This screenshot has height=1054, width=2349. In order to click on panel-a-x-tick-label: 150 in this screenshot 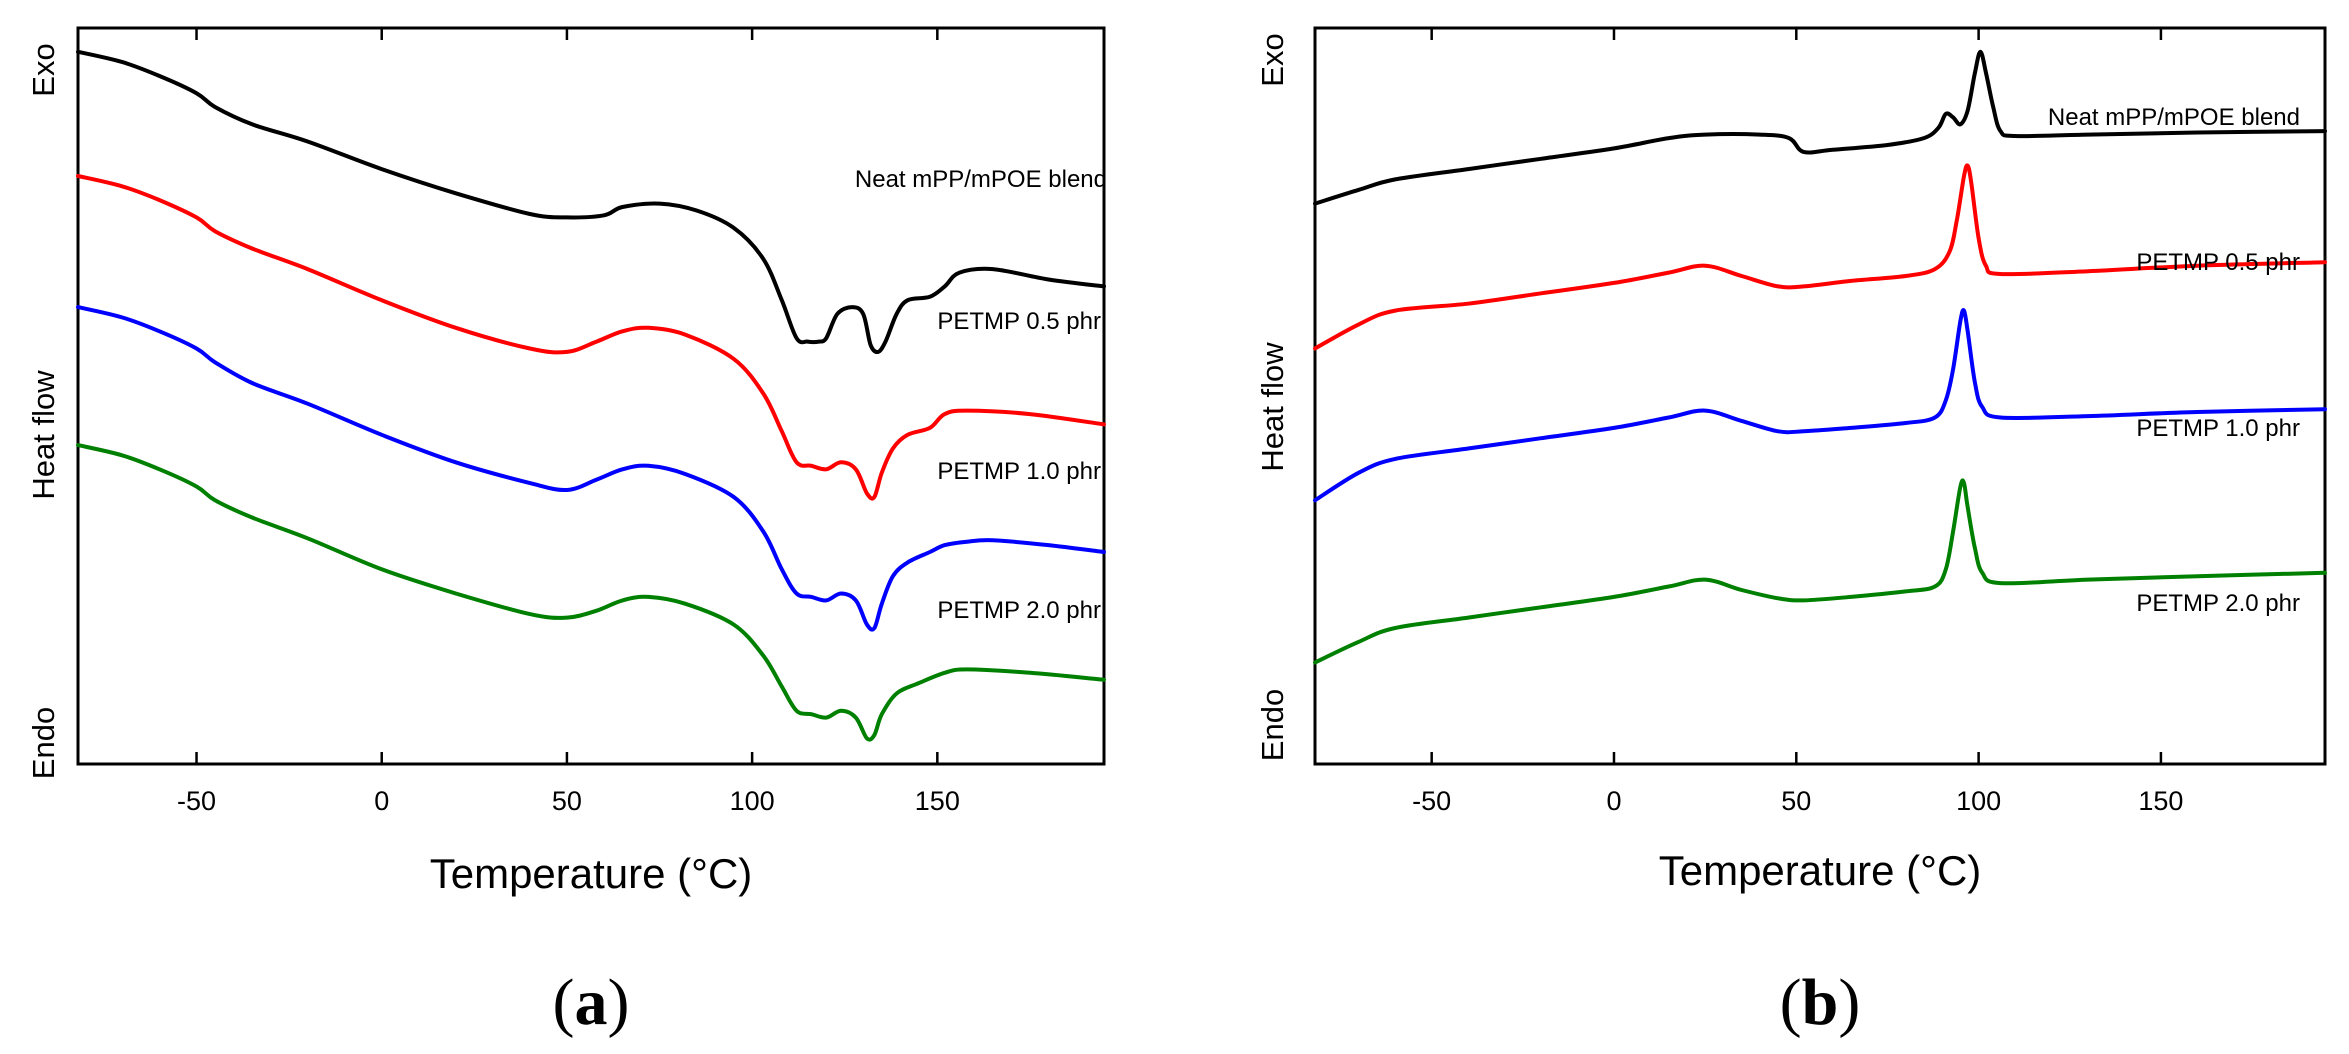, I will do `click(937, 801)`.